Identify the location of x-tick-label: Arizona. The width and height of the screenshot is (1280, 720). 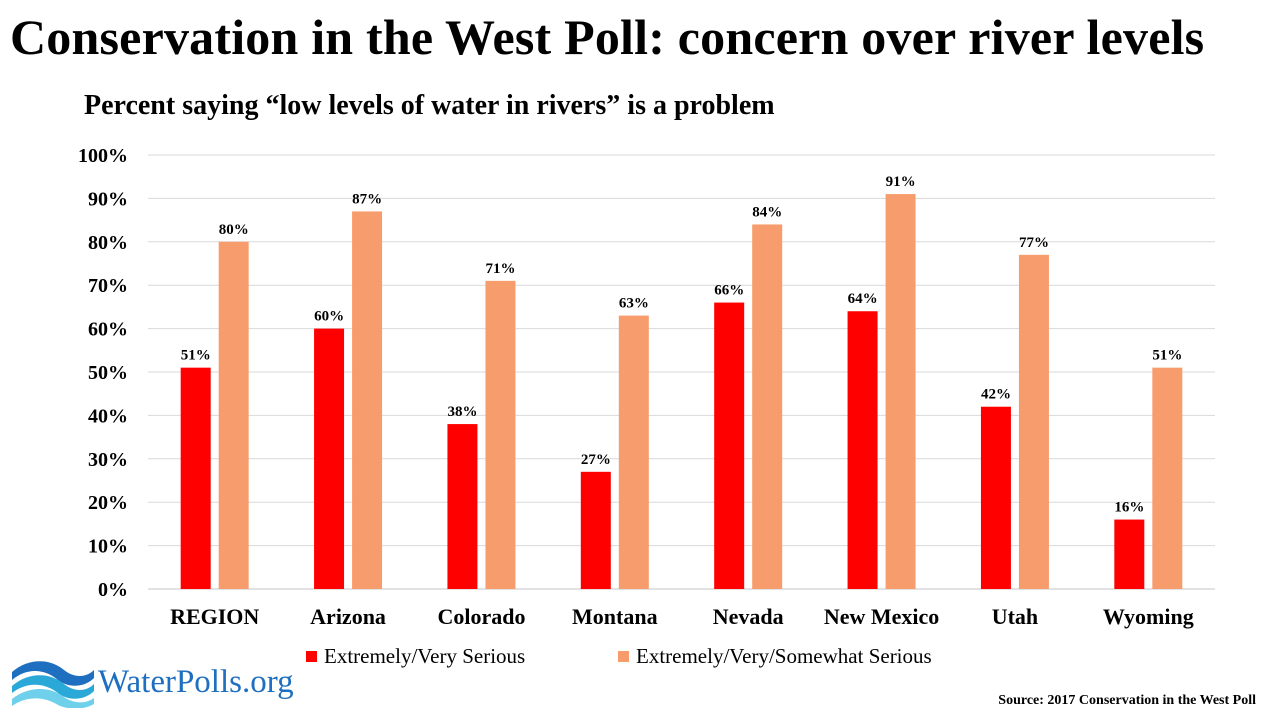
(348, 616).